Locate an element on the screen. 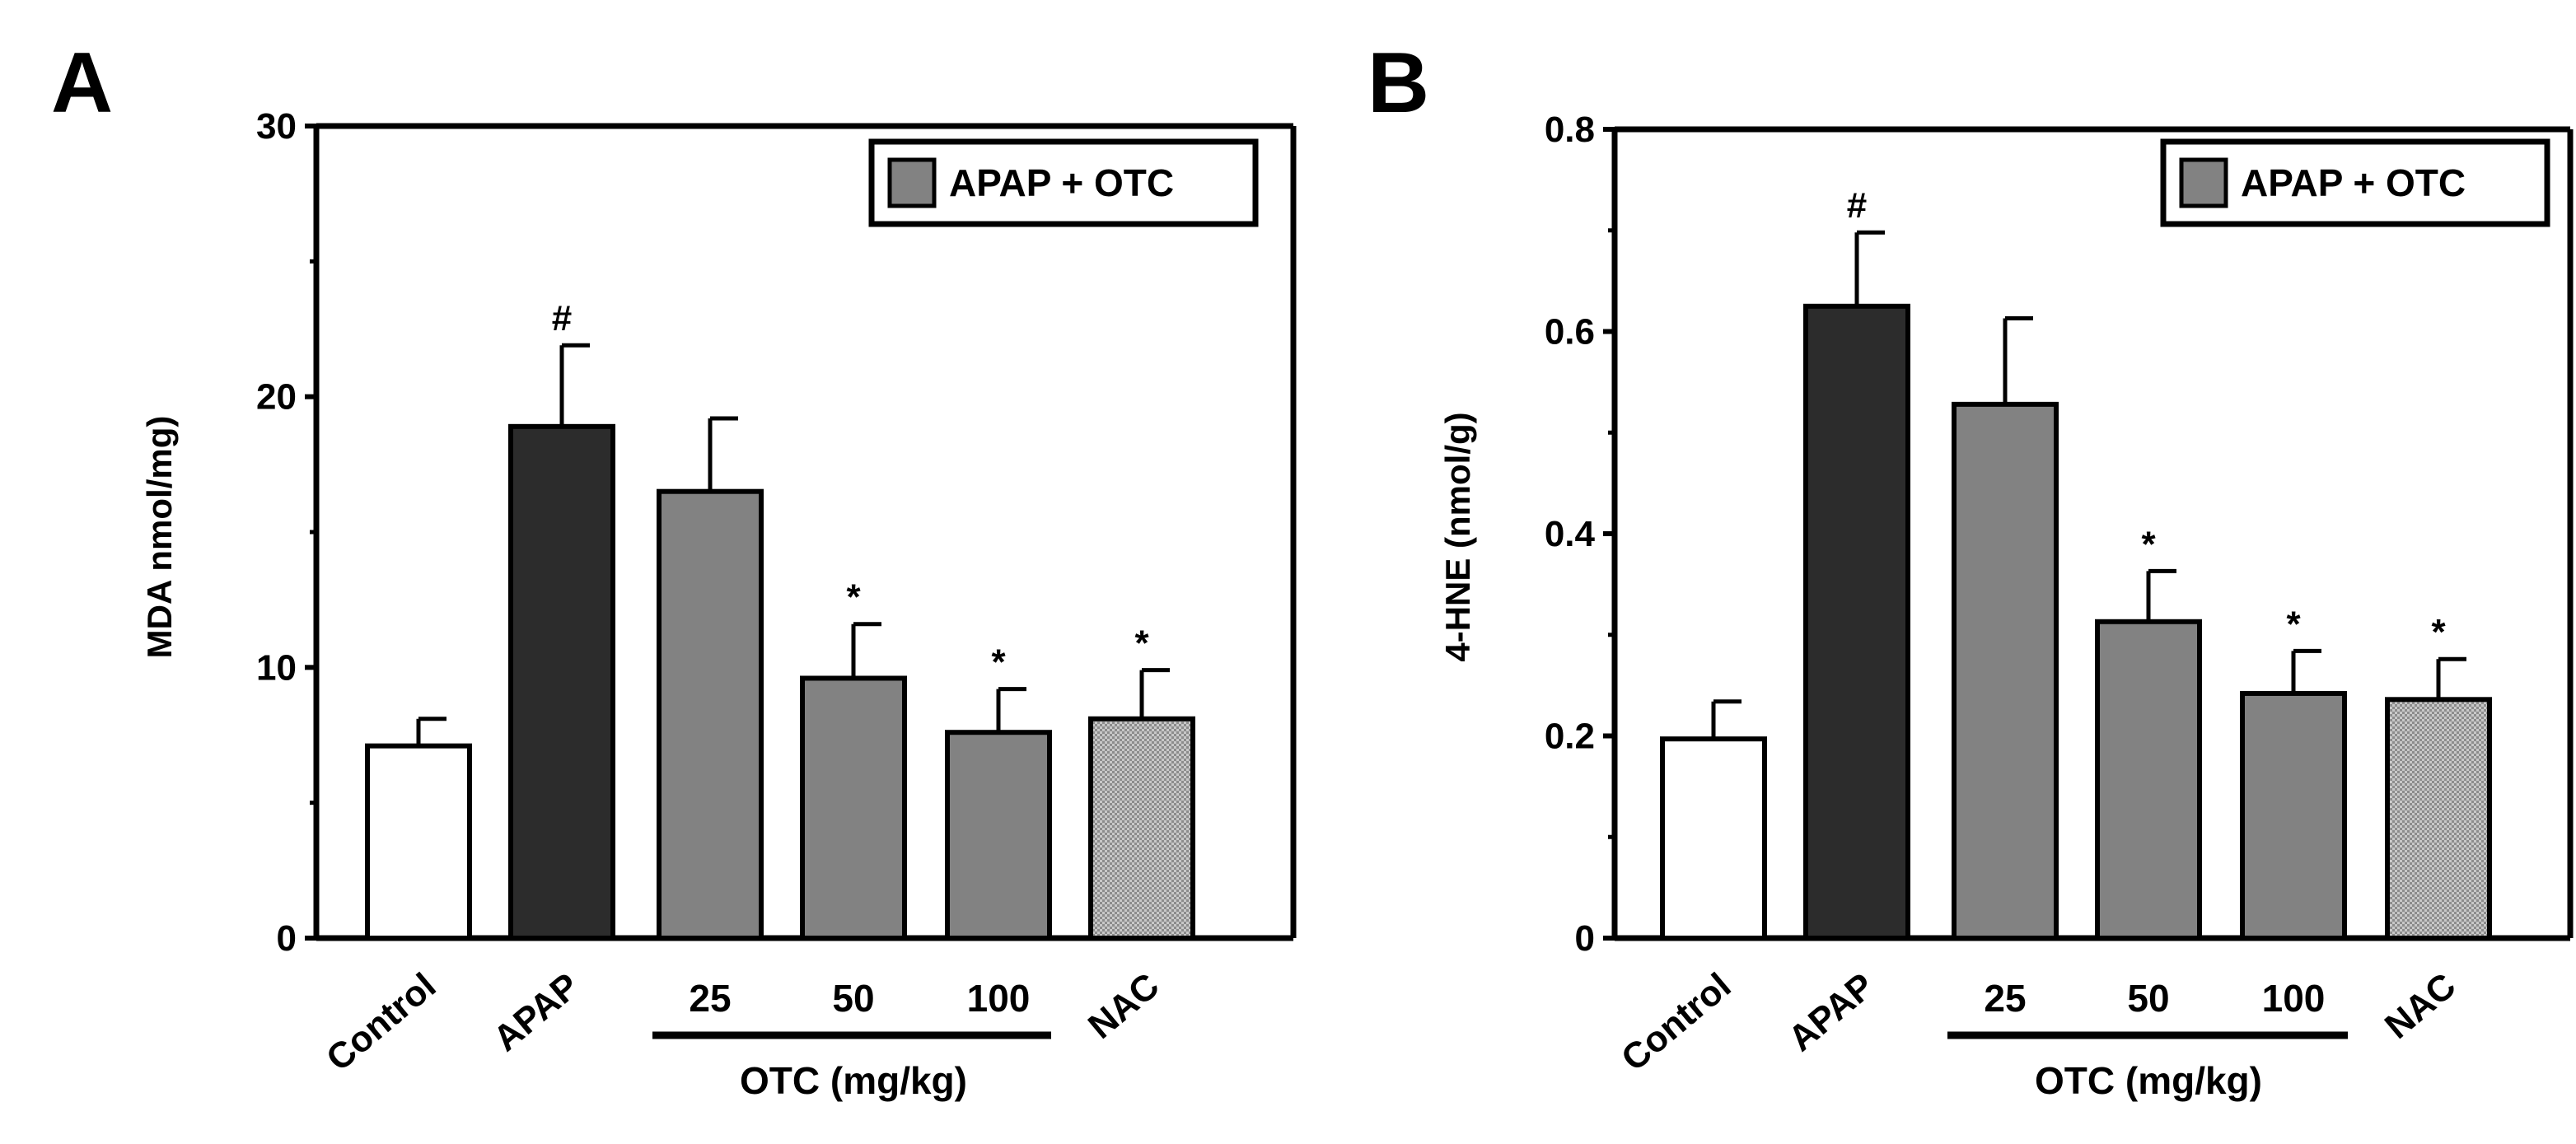 The image size is (2576, 1144). panel-b-legend: APAP + OTC is located at coordinates (2355, 182).